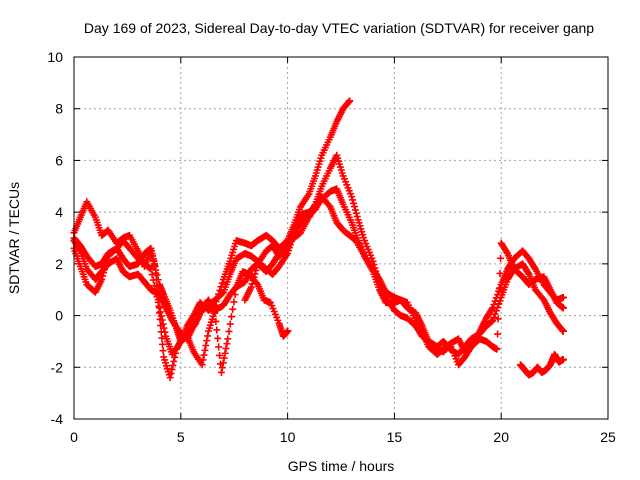 The height and width of the screenshot is (480, 640). What do you see at coordinates (501, 437) in the screenshot?
I see `x-tick-label: 20` at bounding box center [501, 437].